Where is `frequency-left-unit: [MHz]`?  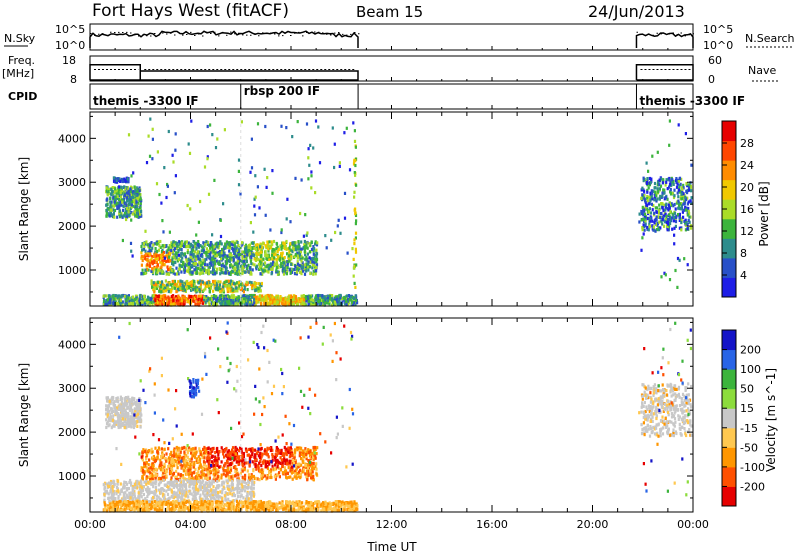 frequency-left-unit: [MHz] is located at coordinates (18, 73).